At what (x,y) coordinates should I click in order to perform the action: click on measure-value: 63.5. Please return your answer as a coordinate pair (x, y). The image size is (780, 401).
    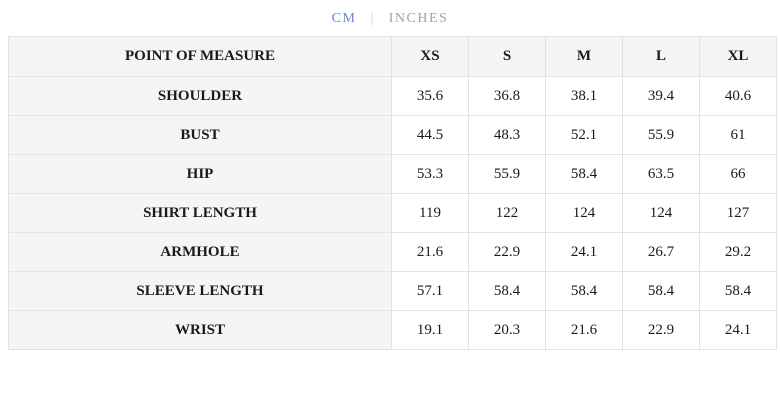
    Looking at the image, I should click on (661, 174).